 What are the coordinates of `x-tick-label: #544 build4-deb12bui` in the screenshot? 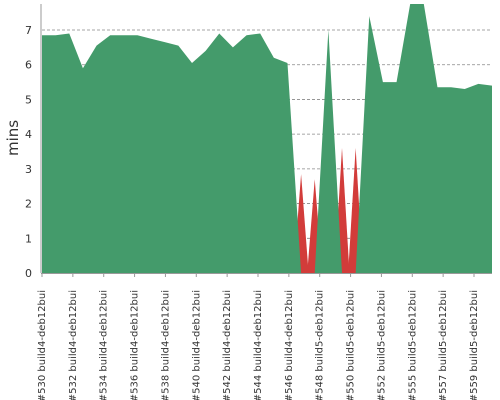 It's located at (258, 345).